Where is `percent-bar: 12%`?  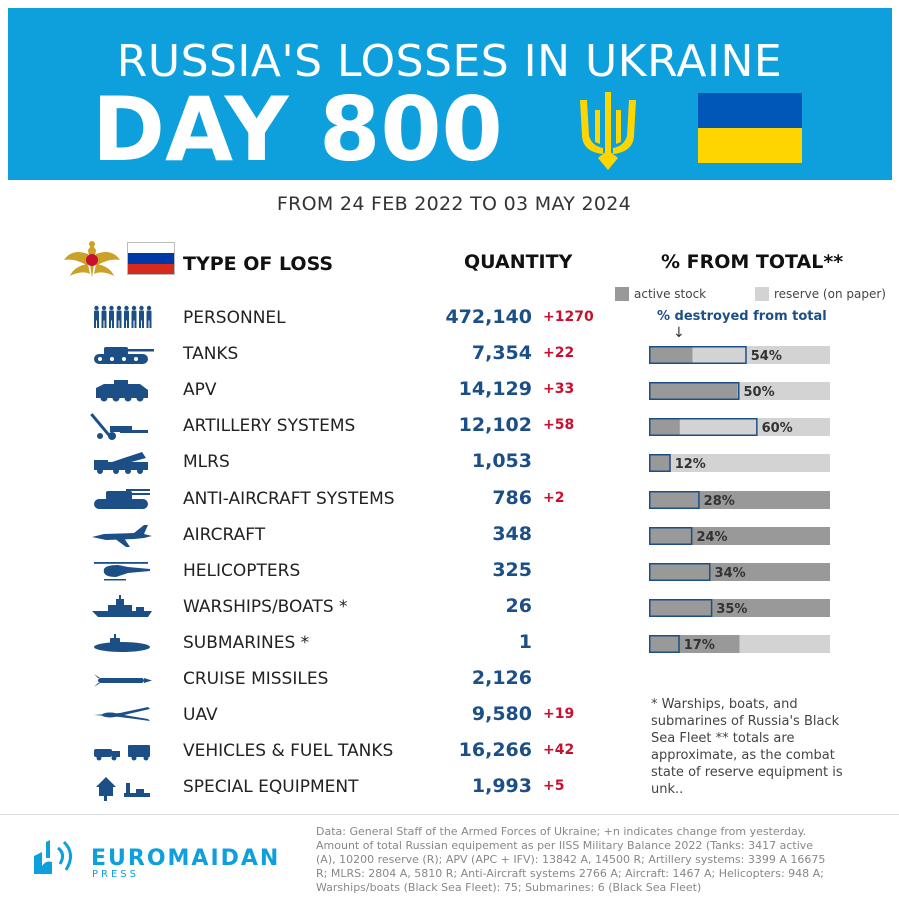
percent-bar: 12% is located at coordinates (739, 463).